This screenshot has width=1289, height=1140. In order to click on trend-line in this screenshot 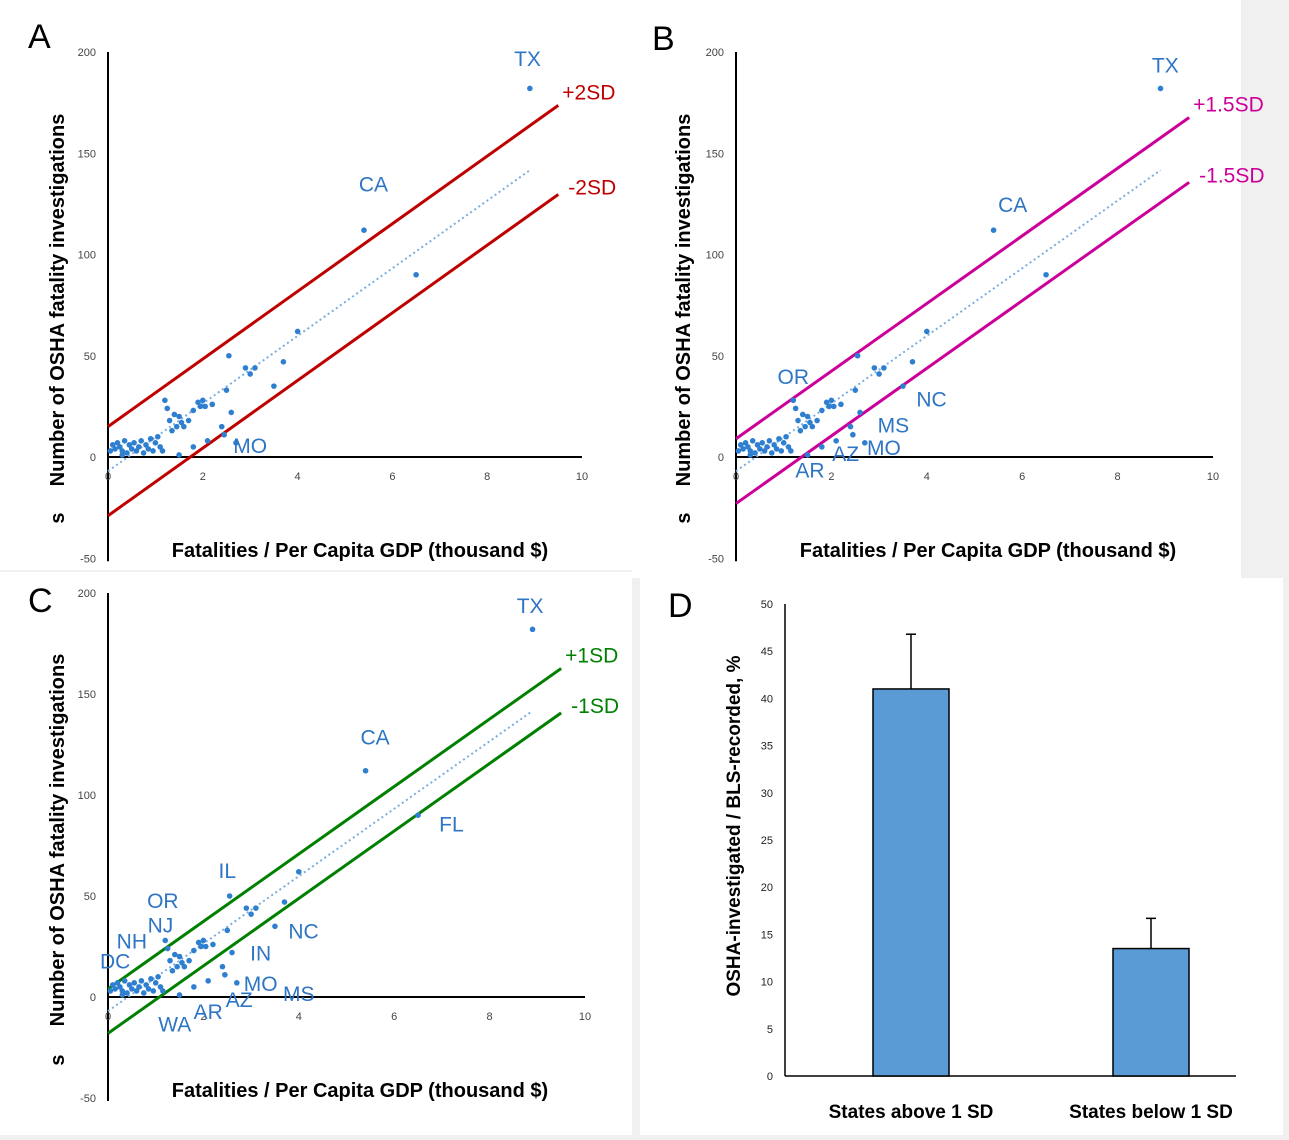, I will do `click(319, 320)`.